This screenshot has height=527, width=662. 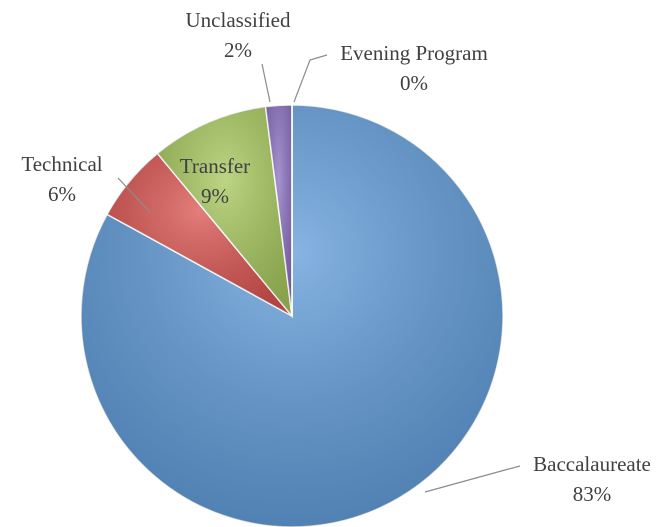 I want to click on slice-label: Unclassified, so click(x=238, y=20).